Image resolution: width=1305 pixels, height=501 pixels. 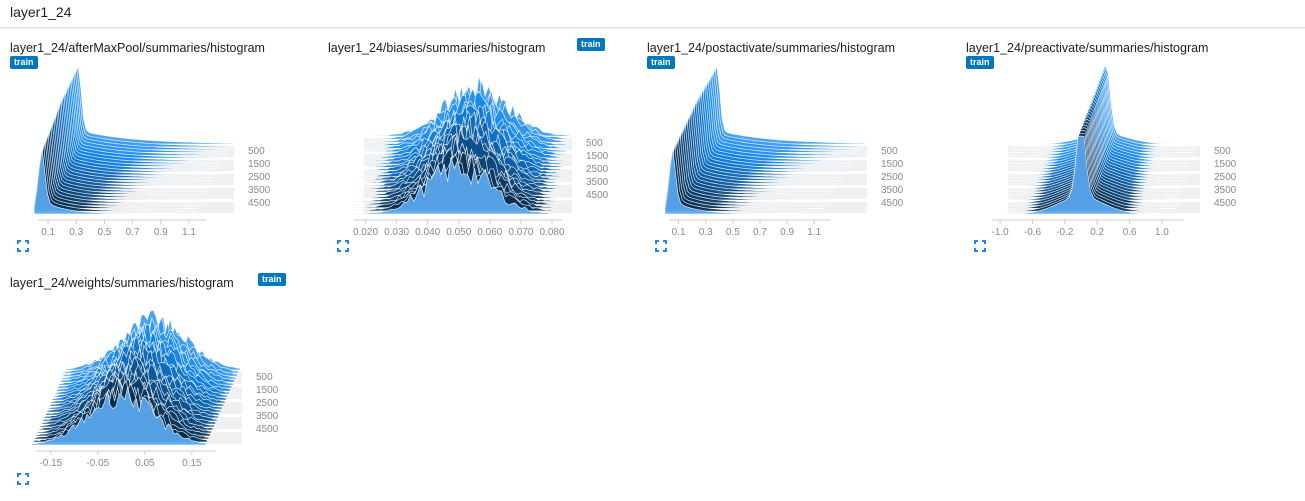 I want to click on group-header: layer1_24, so click(x=652, y=14).